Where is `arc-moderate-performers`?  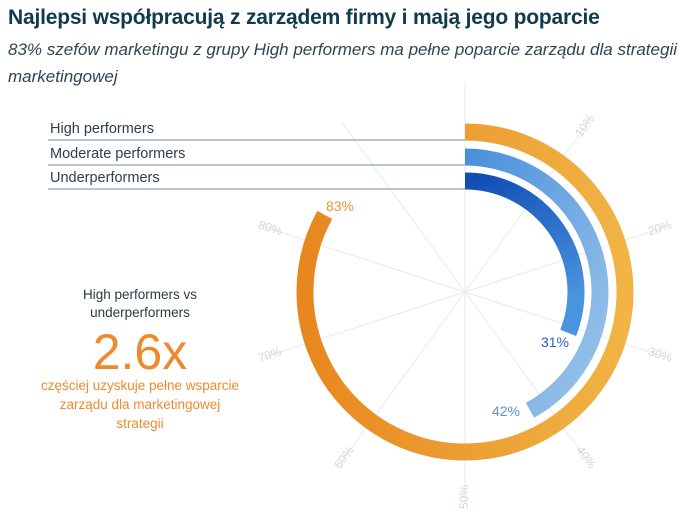
arc-moderate-performers is located at coordinates (536, 283).